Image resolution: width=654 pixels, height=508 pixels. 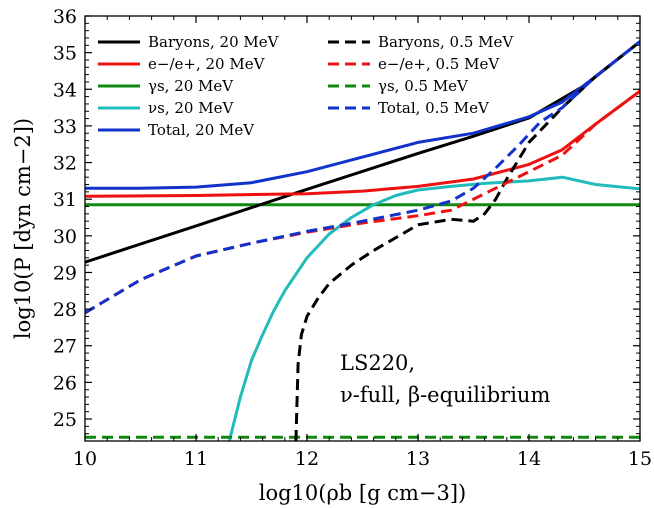 What do you see at coordinates (377, 363) in the screenshot?
I see `annotation-line-1: LS220,` at bounding box center [377, 363].